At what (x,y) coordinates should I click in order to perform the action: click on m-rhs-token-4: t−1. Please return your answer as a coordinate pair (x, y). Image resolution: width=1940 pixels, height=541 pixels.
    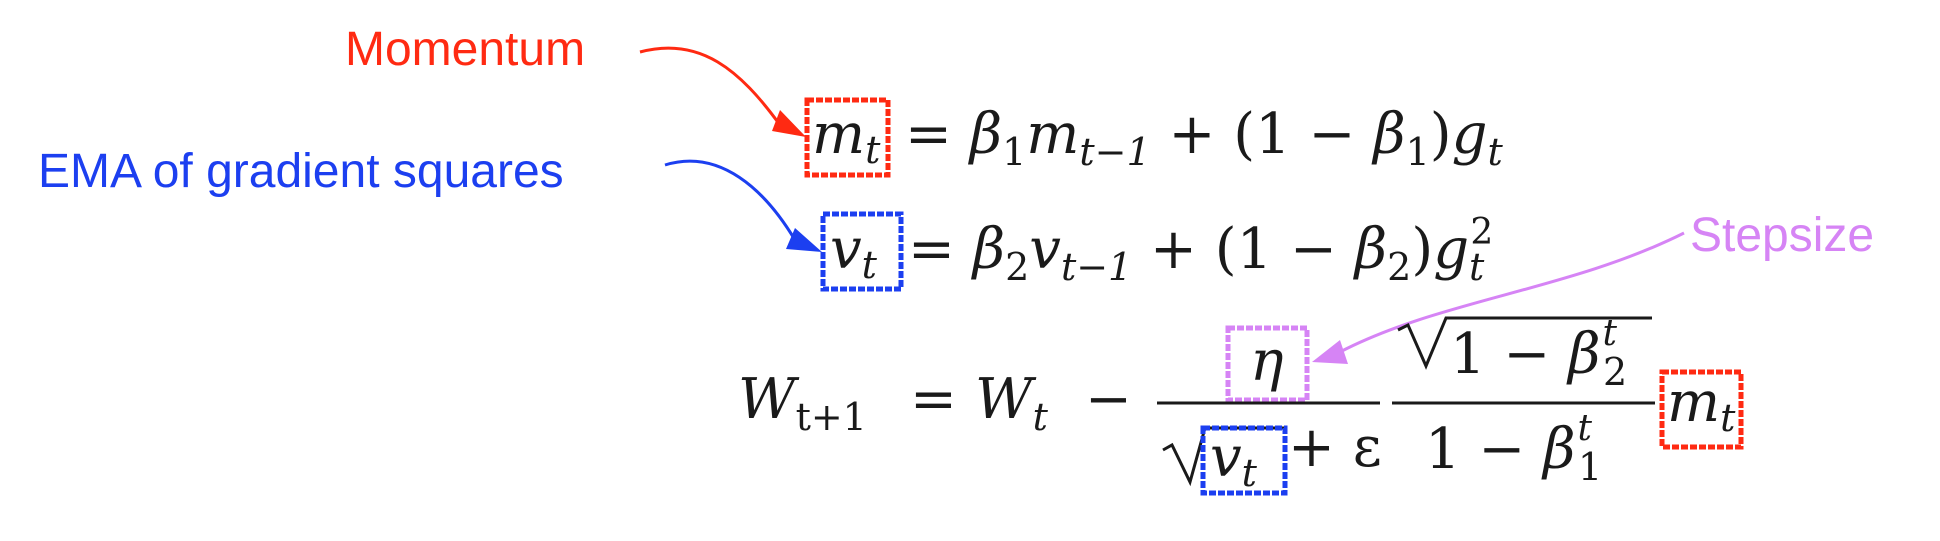
    Looking at the image, I should click on (1114, 152).